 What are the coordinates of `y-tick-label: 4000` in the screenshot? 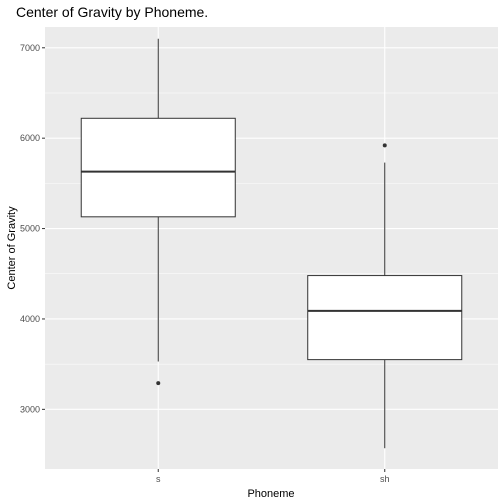 It's located at (30, 319).